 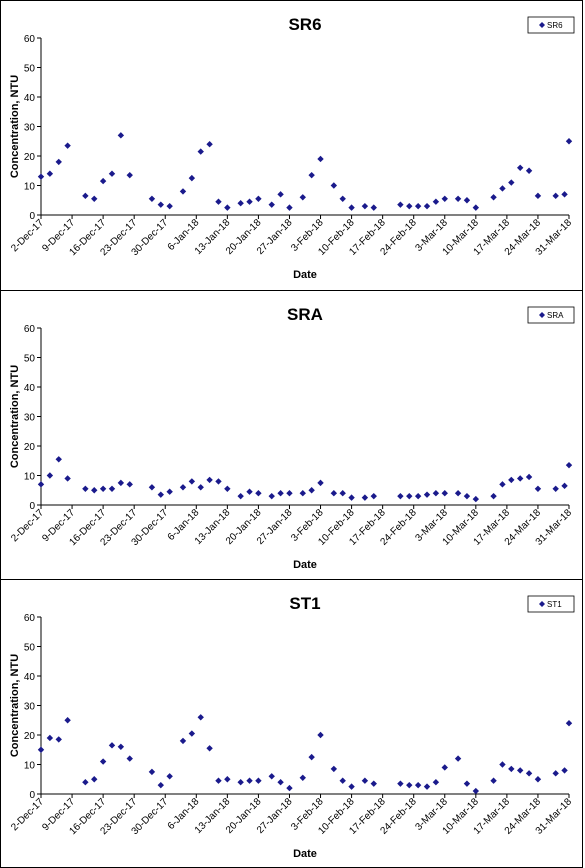 I want to click on legend-box, so click(x=551, y=25).